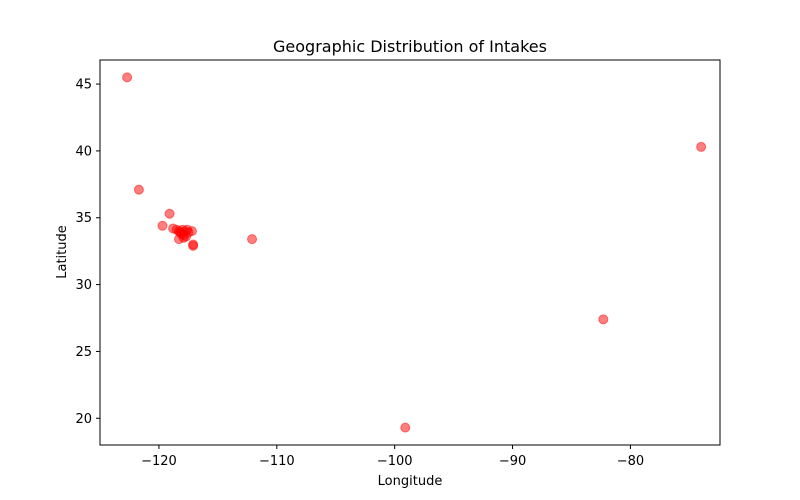 The width and height of the screenshot is (800, 500). What do you see at coordinates (83, 285) in the screenshot?
I see `y-tick-label: 30` at bounding box center [83, 285].